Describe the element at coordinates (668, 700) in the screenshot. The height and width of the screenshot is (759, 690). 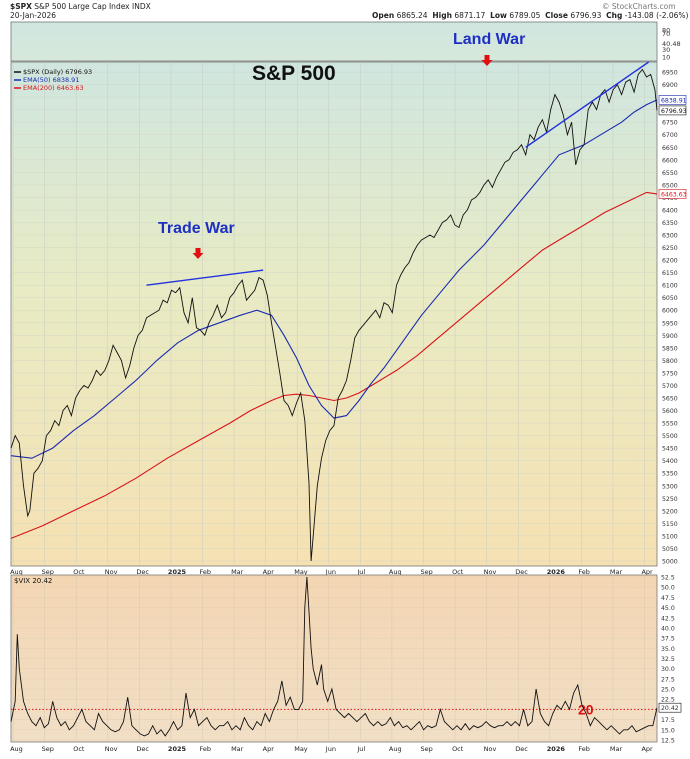
I see `y-tick-label: 22.5` at that location.